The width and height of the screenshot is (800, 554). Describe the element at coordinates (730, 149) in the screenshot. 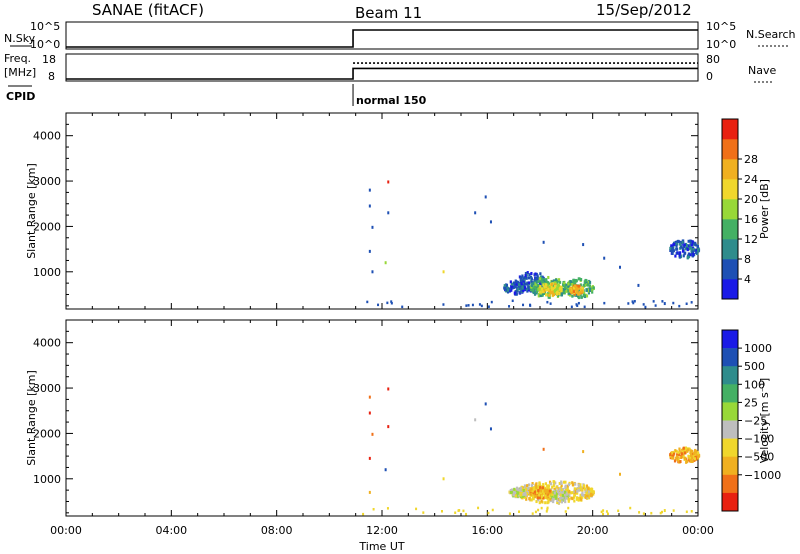

I see `power-colorbar-swatch` at that location.